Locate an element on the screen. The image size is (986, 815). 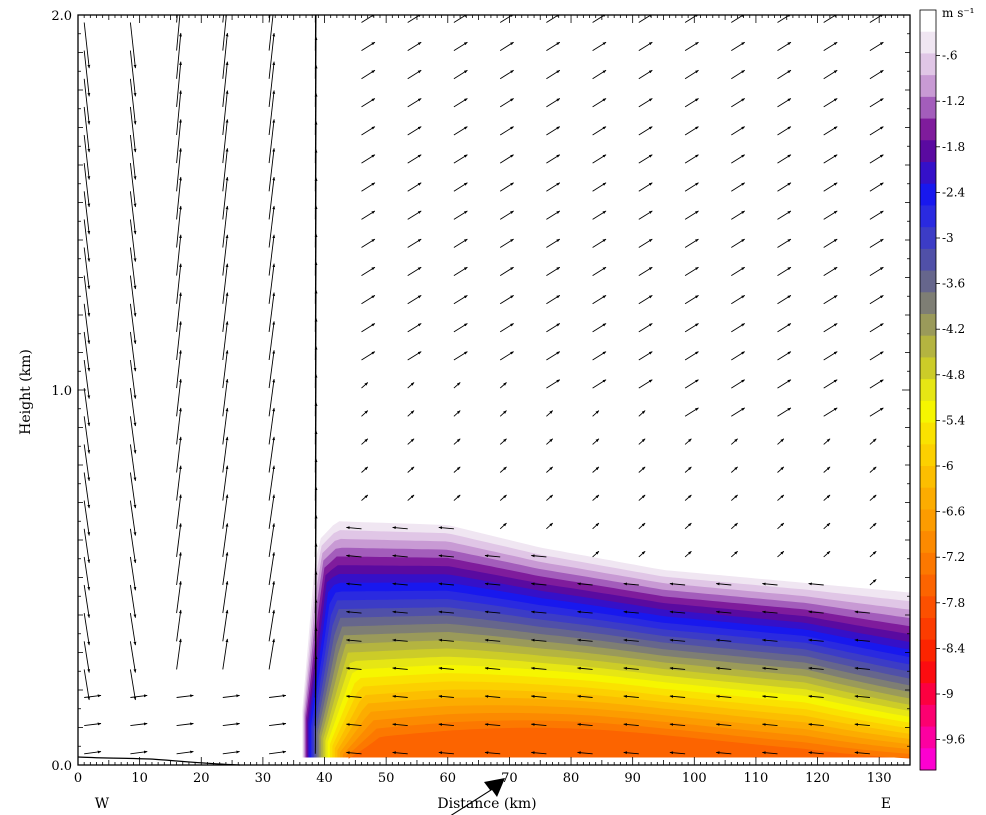
colorbar-label: -1.8 is located at coordinates (953, 147).